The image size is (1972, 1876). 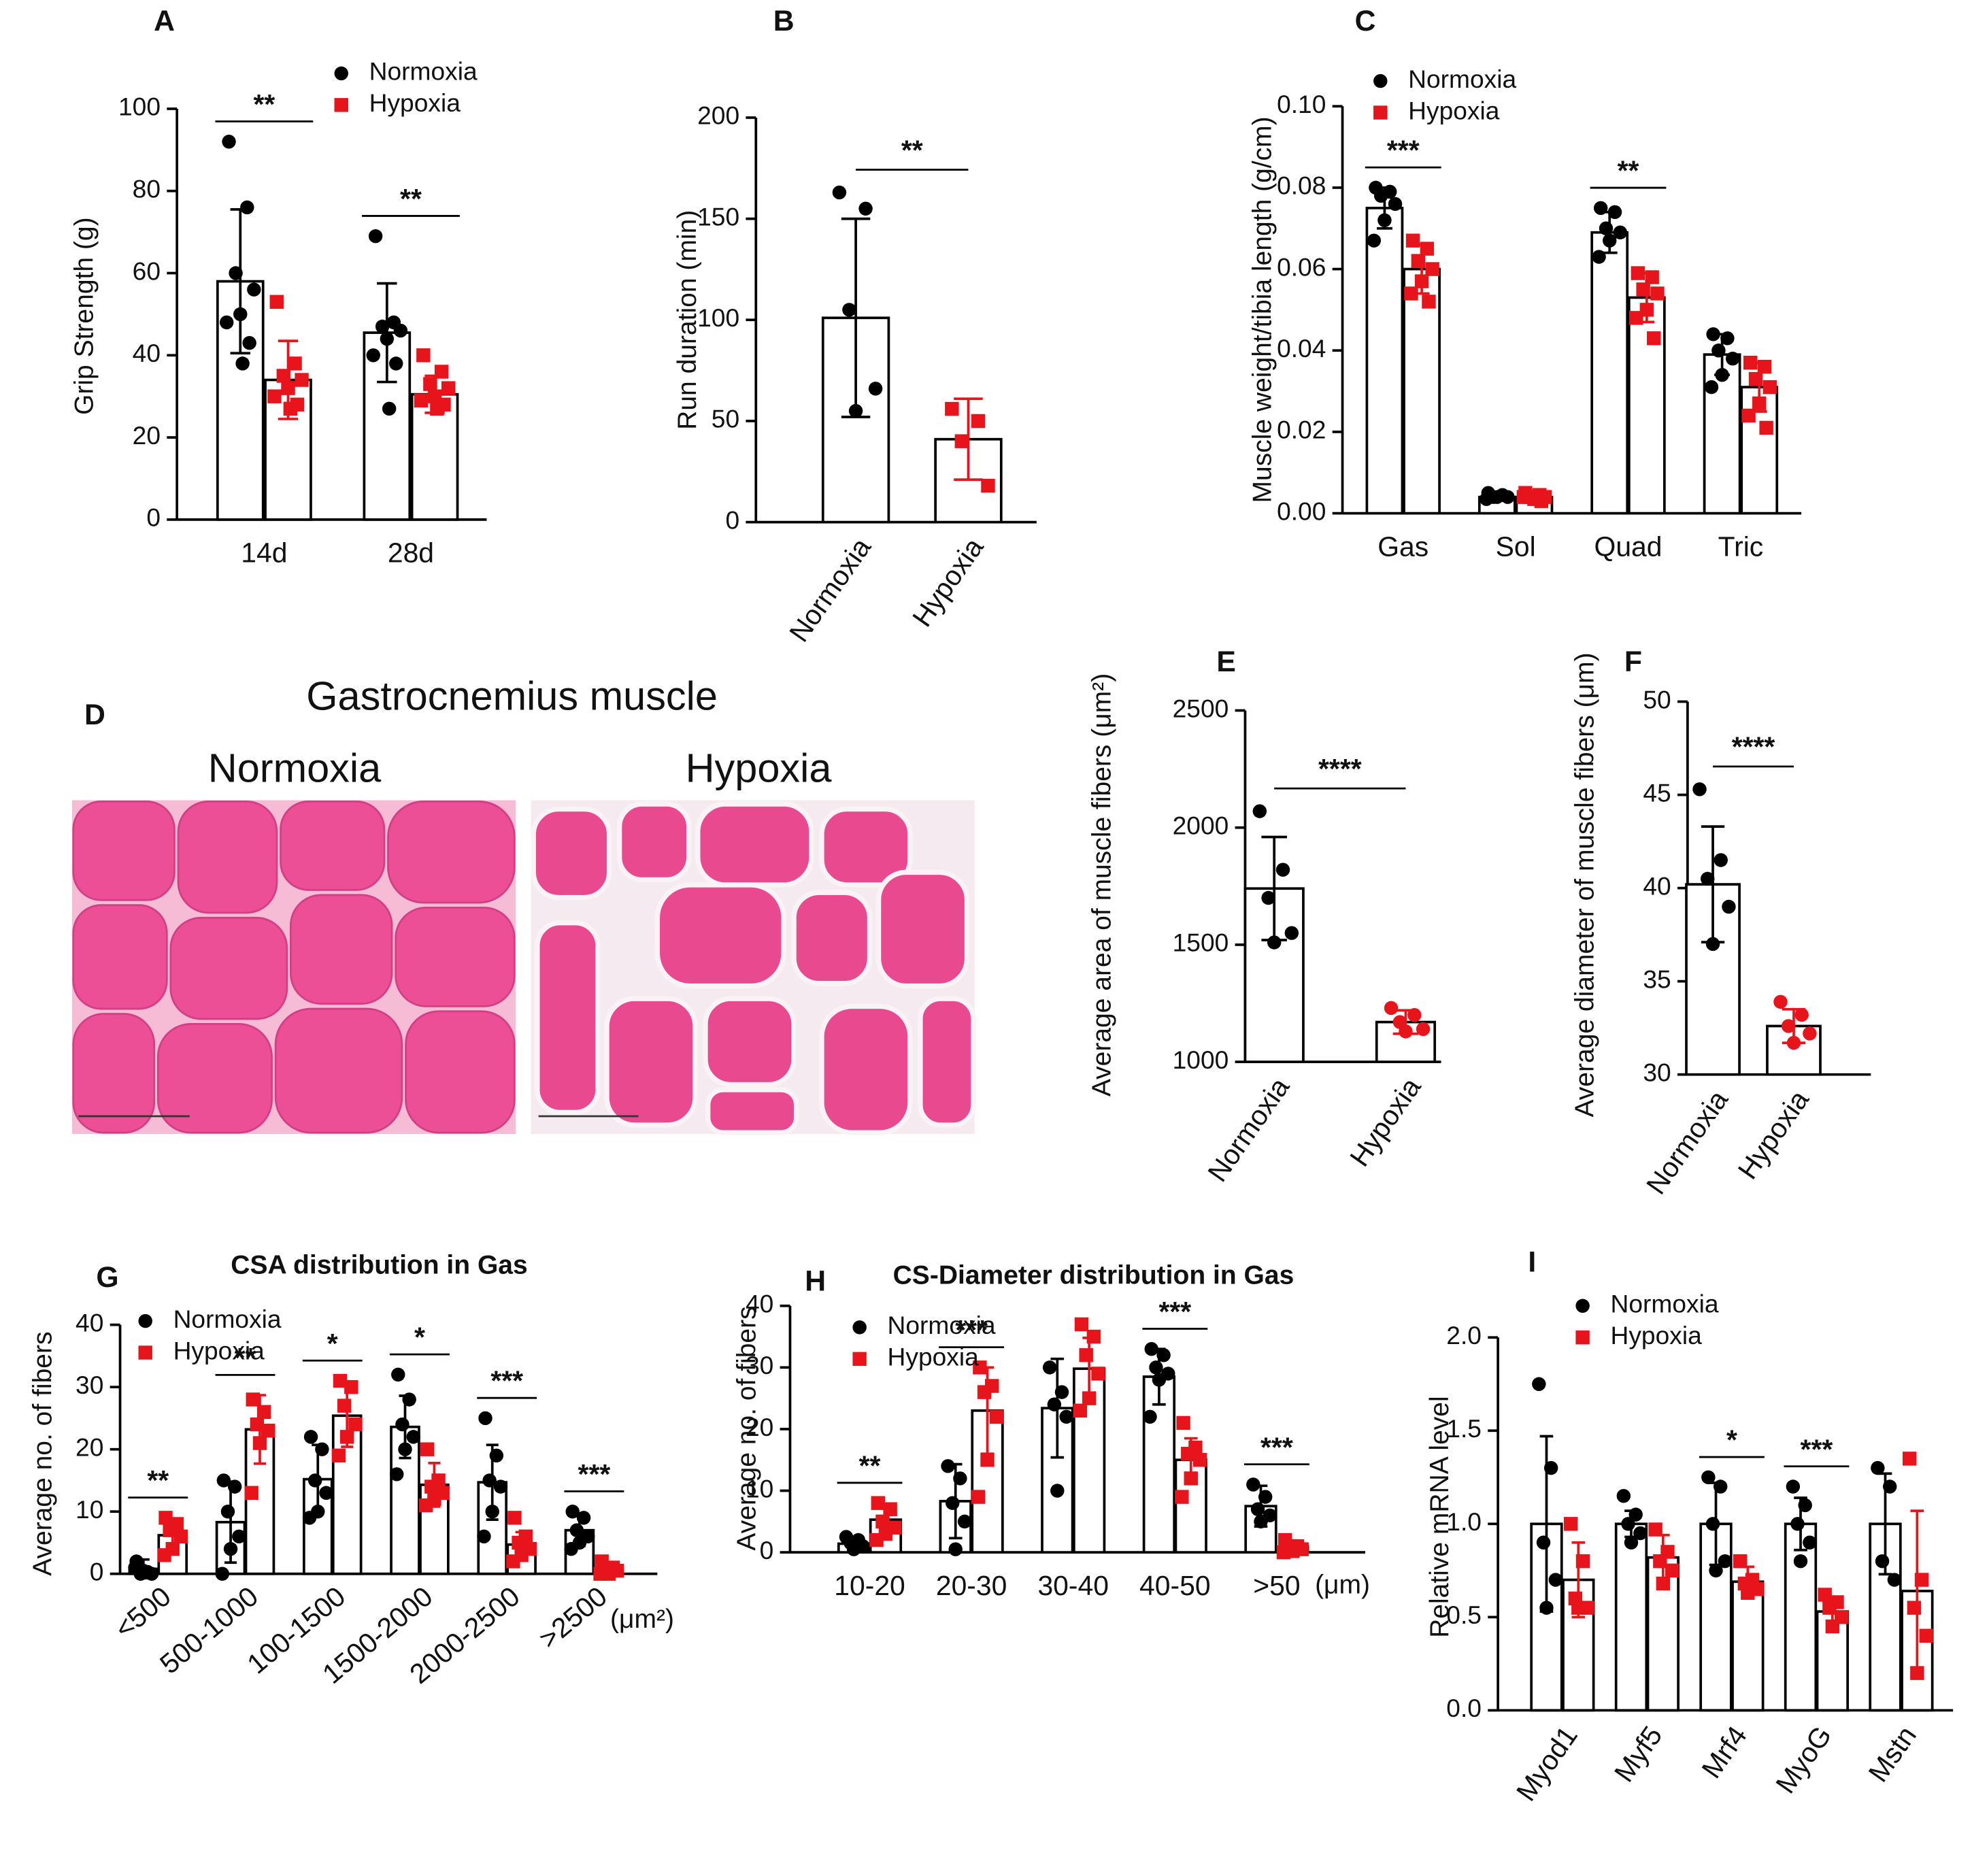 I want to click on y-axis-label: Muscle weight/tibia length (g/cm), so click(x=1262, y=309).